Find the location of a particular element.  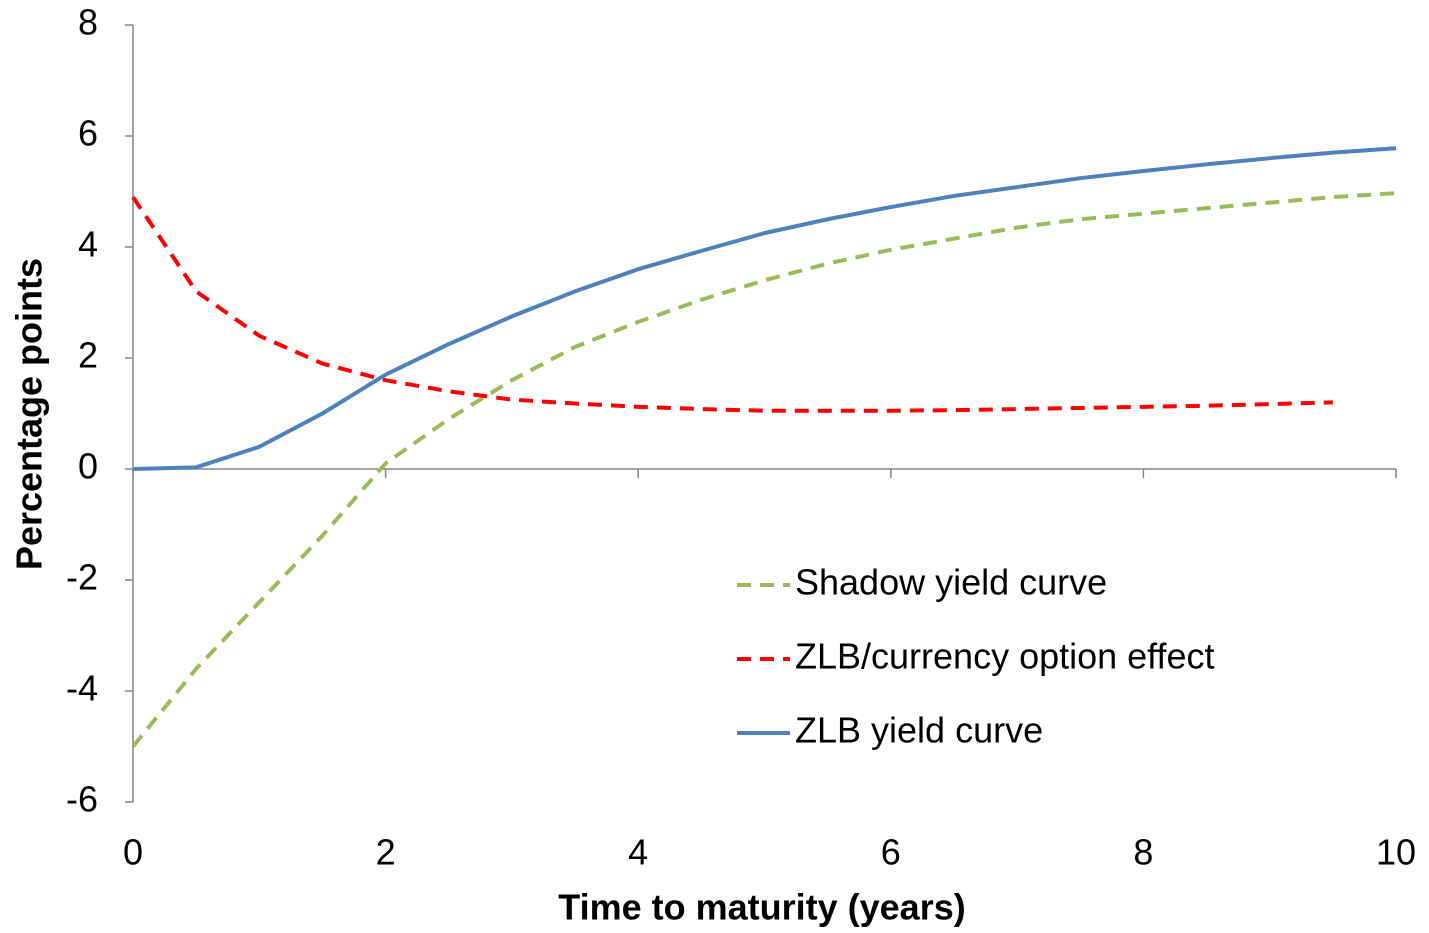

y-tick-label: -4 is located at coordinates (82, 688).